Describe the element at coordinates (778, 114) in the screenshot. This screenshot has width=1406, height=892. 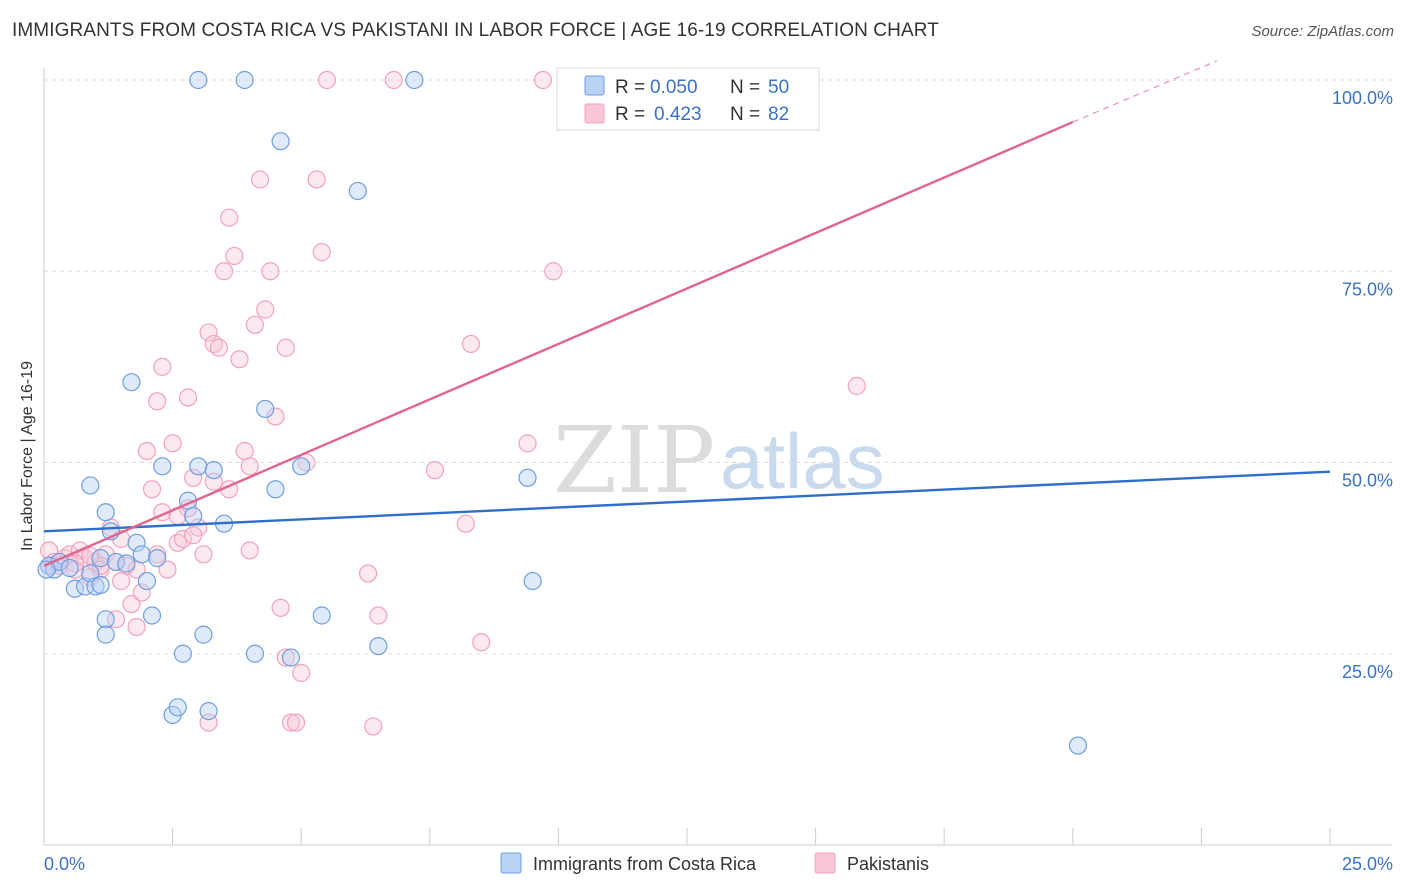
I see `legend-n-value-pakistanis: 82` at that location.